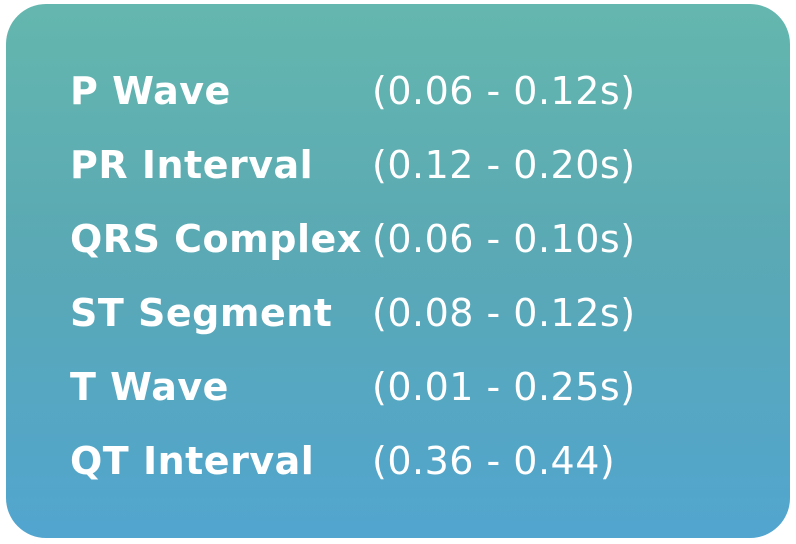 The width and height of the screenshot is (796, 544). Describe the element at coordinates (192, 165) in the screenshot. I see `interval-label: PR Interval` at that location.